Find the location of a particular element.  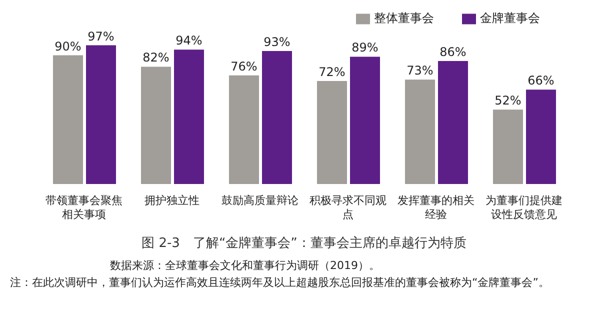

data-label: 66% is located at coordinates (541, 81).